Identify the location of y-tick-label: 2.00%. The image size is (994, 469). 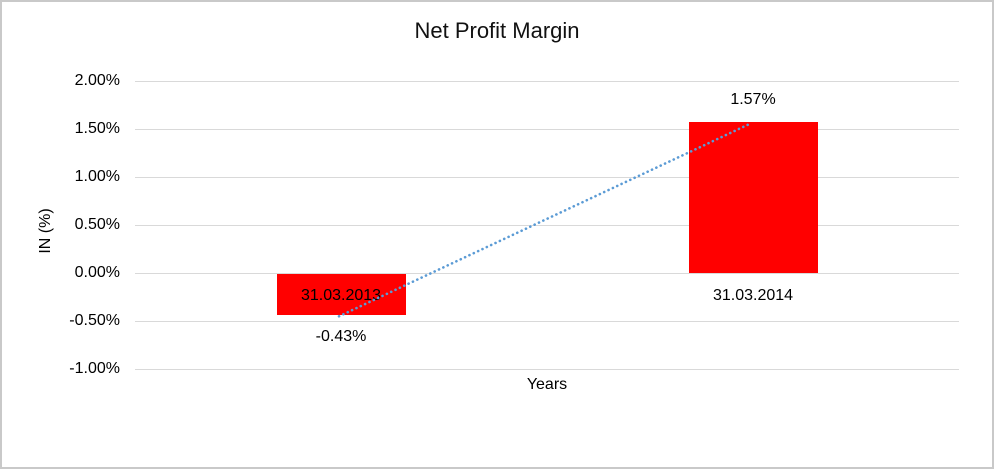
(97, 80).